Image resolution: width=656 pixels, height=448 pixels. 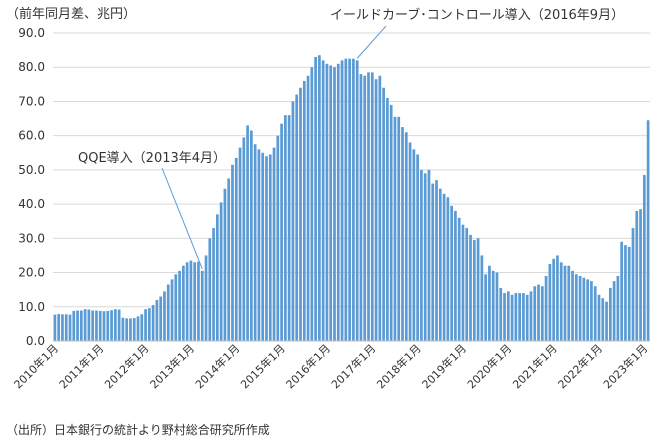 I want to click on x-tick-label: 2016年1月, so click(x=308, y=366).